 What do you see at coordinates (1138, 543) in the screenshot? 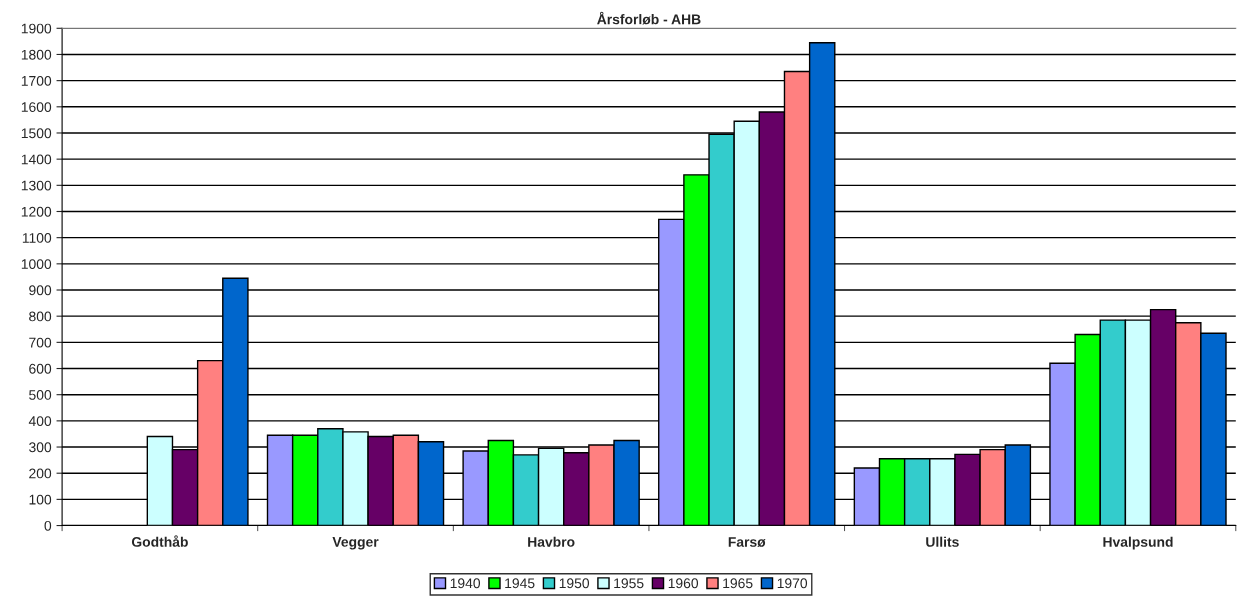
I see `x-tick-label: Hvalpsund` at bounding box center [1138, 543].